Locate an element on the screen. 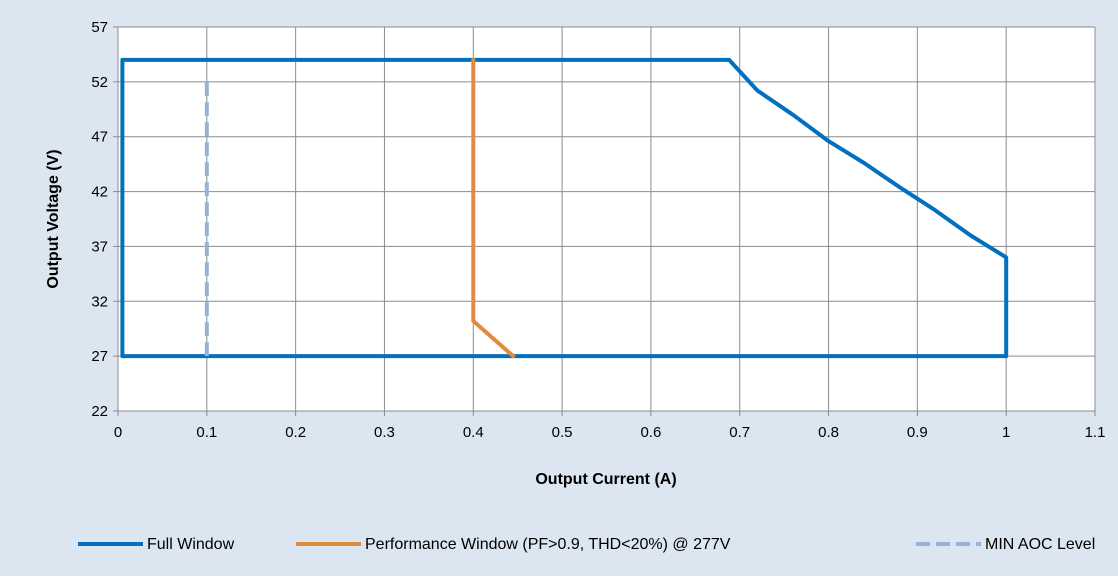 This screenshot has height=581, width=1118. series-line-performance-window-pf-0-9-thd-20-277v is located at coordinates (493, 208).